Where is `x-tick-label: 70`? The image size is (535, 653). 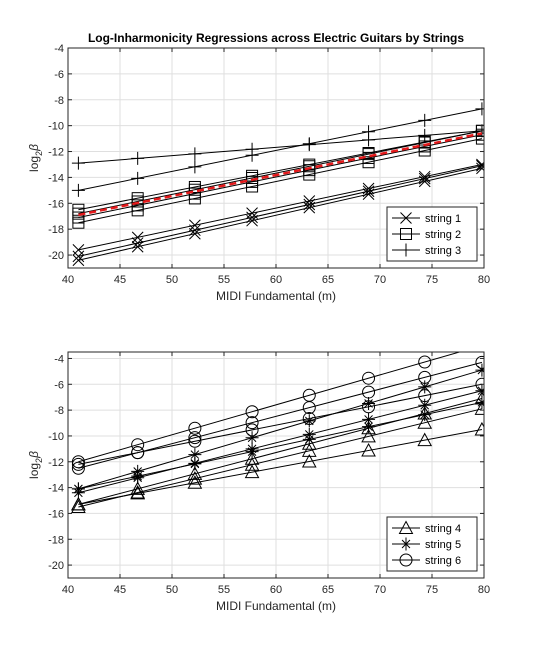
x-tick-label: 70 is located at coordinates (380, 280).